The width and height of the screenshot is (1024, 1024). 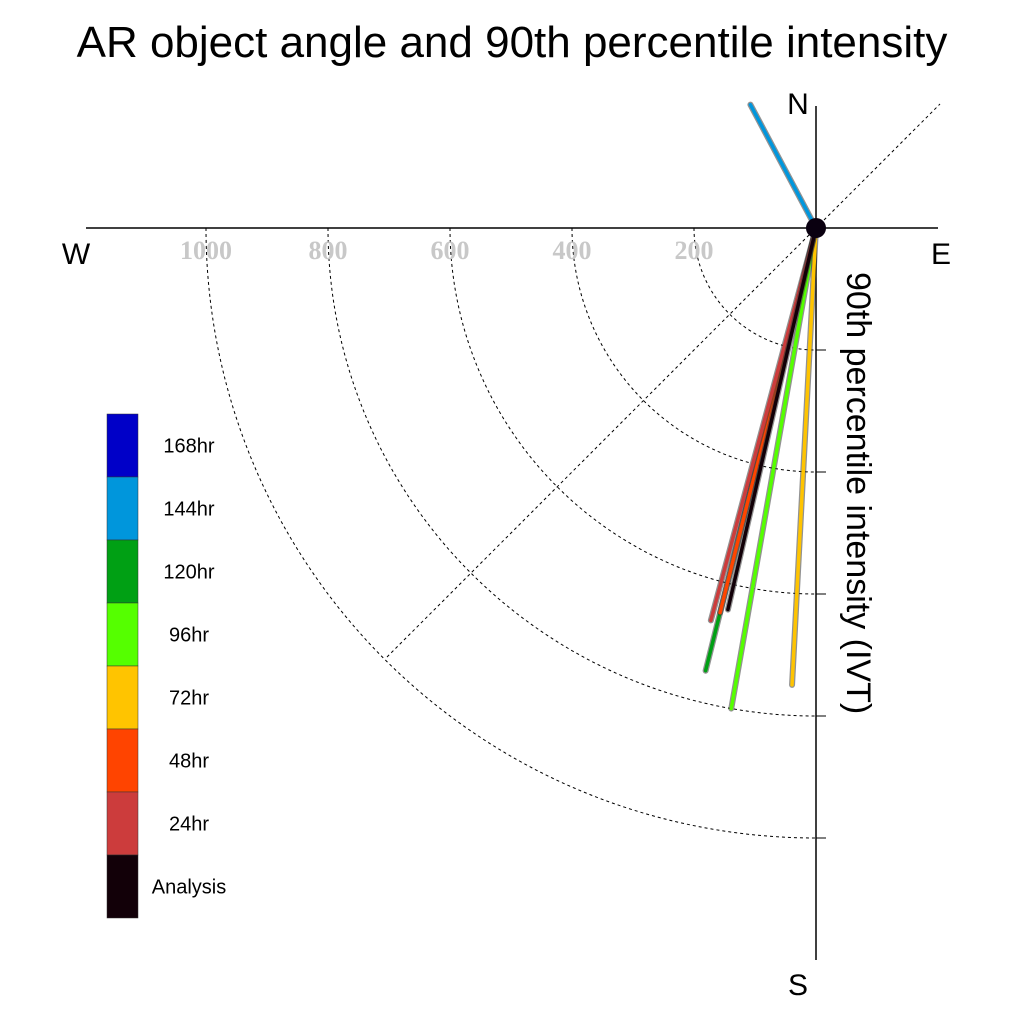 What do you see at coordinates (122, 634) in the screenshot?
I see `legend-swatch-96hr` at bounding box center [122, 634].